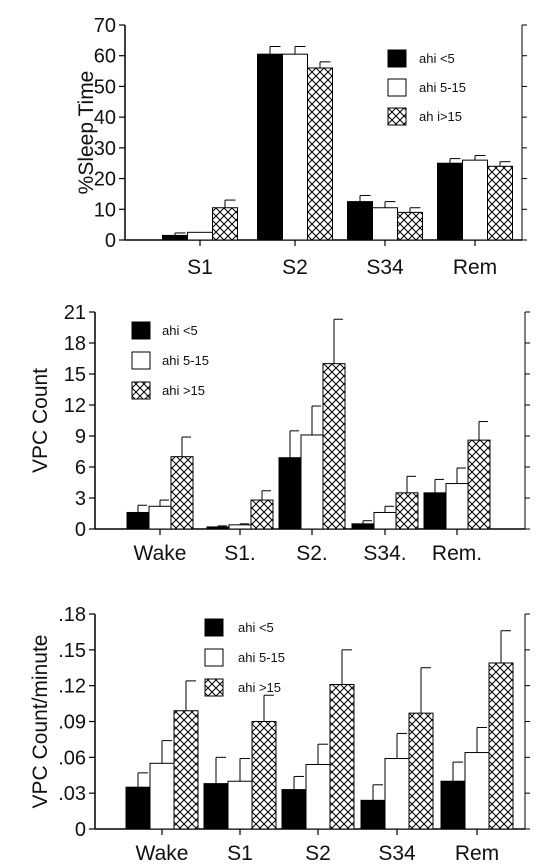 The height and width of the screenshot is (867, 540). I want to click on y-tick-label: 30, so click(105, 149).